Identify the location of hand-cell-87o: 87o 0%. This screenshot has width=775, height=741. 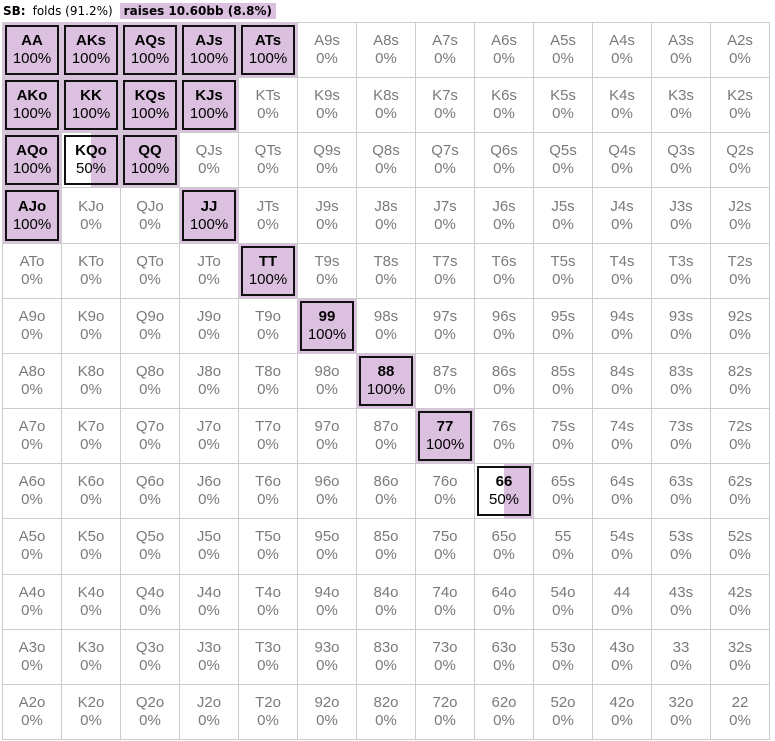
(386, 437).